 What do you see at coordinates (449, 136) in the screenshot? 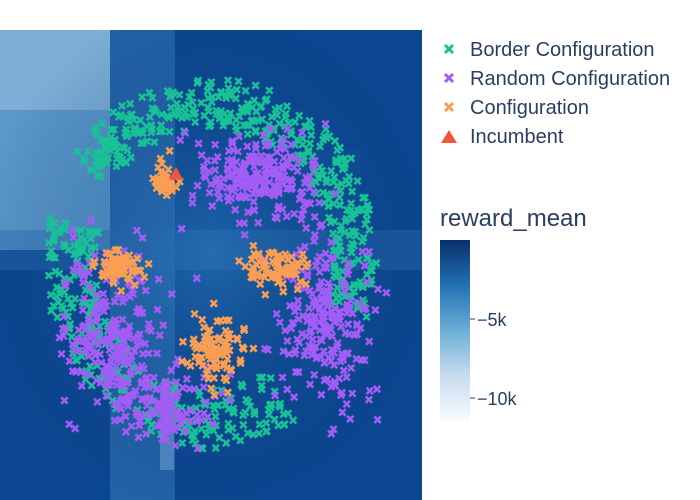
I see `legend-marker-incumbent` at bounding box center [449, 136].